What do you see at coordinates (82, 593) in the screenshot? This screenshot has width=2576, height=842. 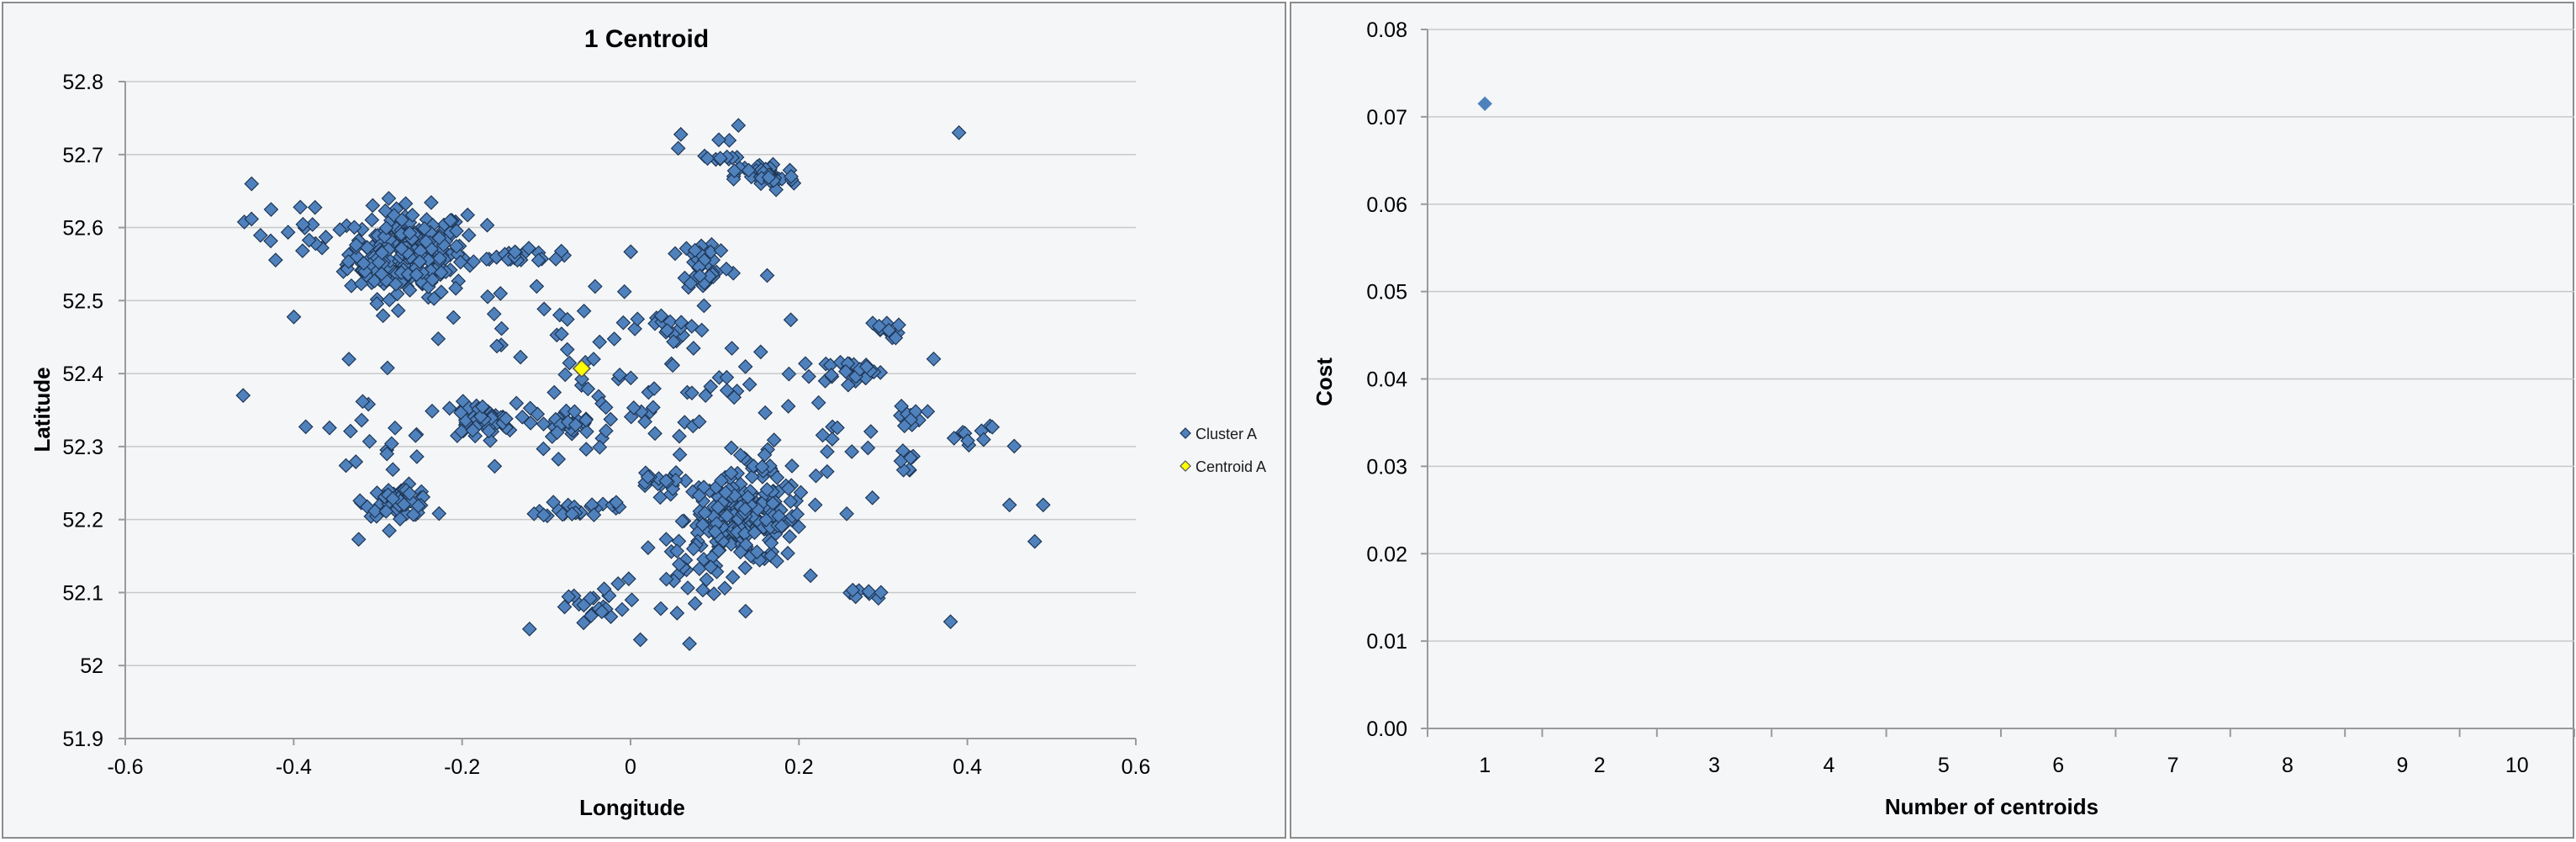 I see `y-tick-label: 52.1` at bounding box center [82, 593].